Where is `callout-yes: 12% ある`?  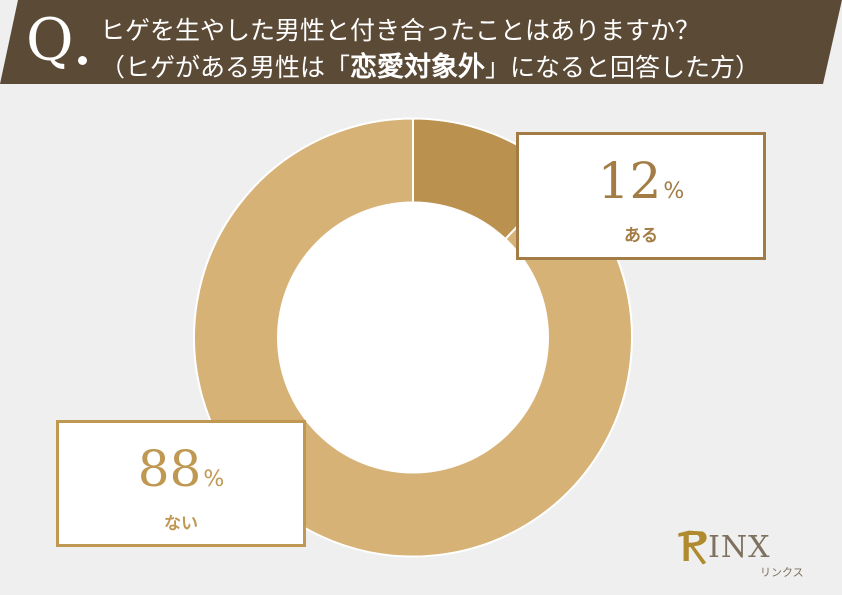
callout-yes: 12% ある is located at coordinates (641, 196).